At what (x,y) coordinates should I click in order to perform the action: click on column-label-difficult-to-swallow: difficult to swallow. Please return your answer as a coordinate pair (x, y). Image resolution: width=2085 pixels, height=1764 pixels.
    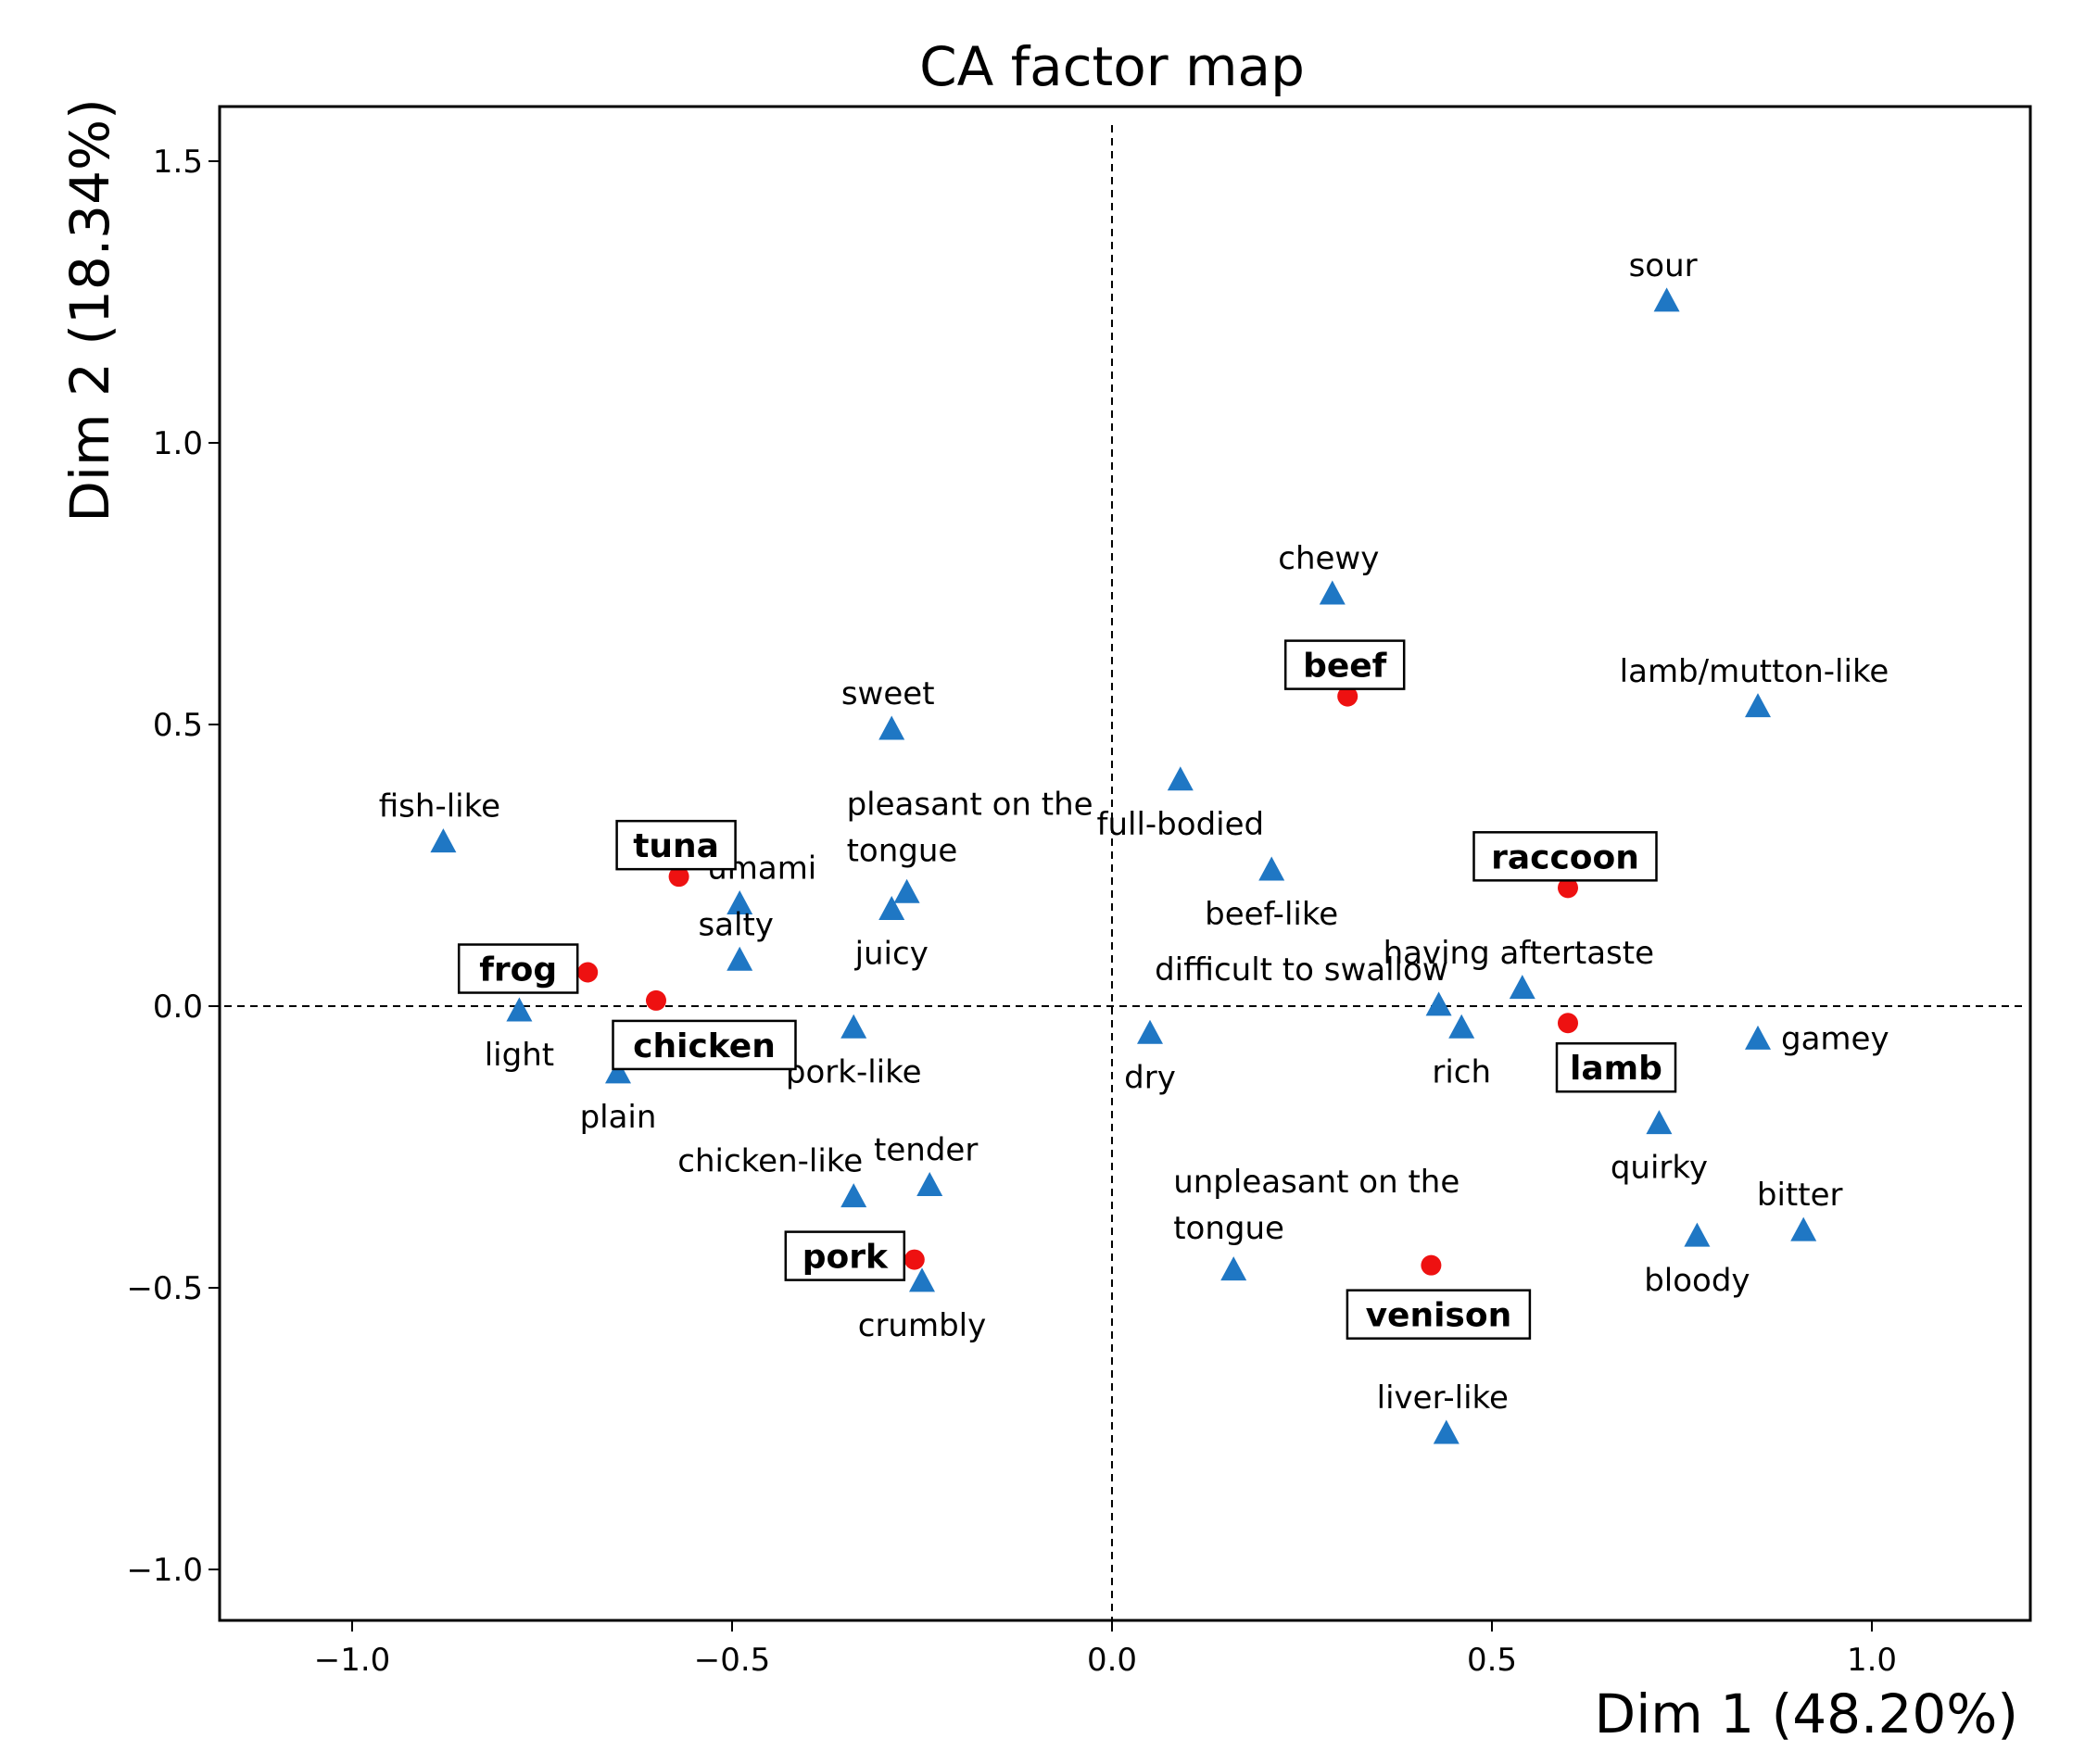
    Looking at the image, I should click on (1301, 970).